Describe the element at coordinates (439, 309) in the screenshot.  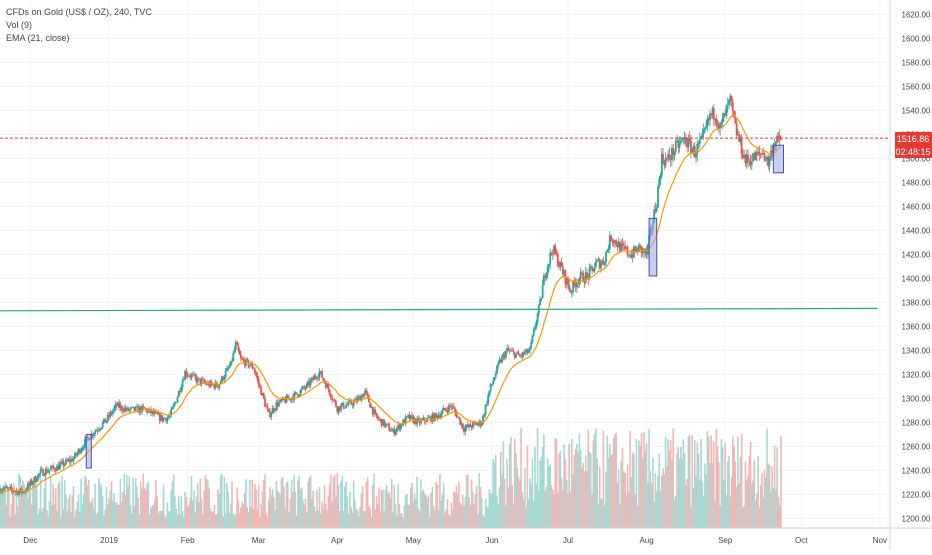
I see `horizontal-trendline` at that location.